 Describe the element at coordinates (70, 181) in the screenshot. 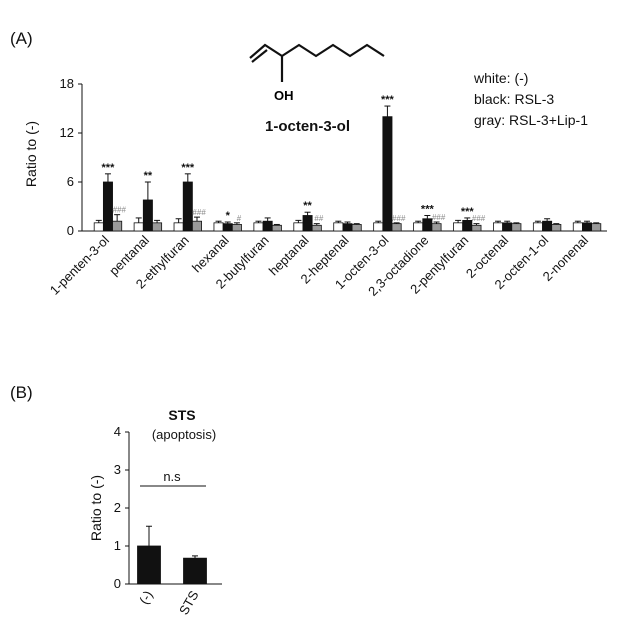

I see `y-tick-label: 6` at that location.